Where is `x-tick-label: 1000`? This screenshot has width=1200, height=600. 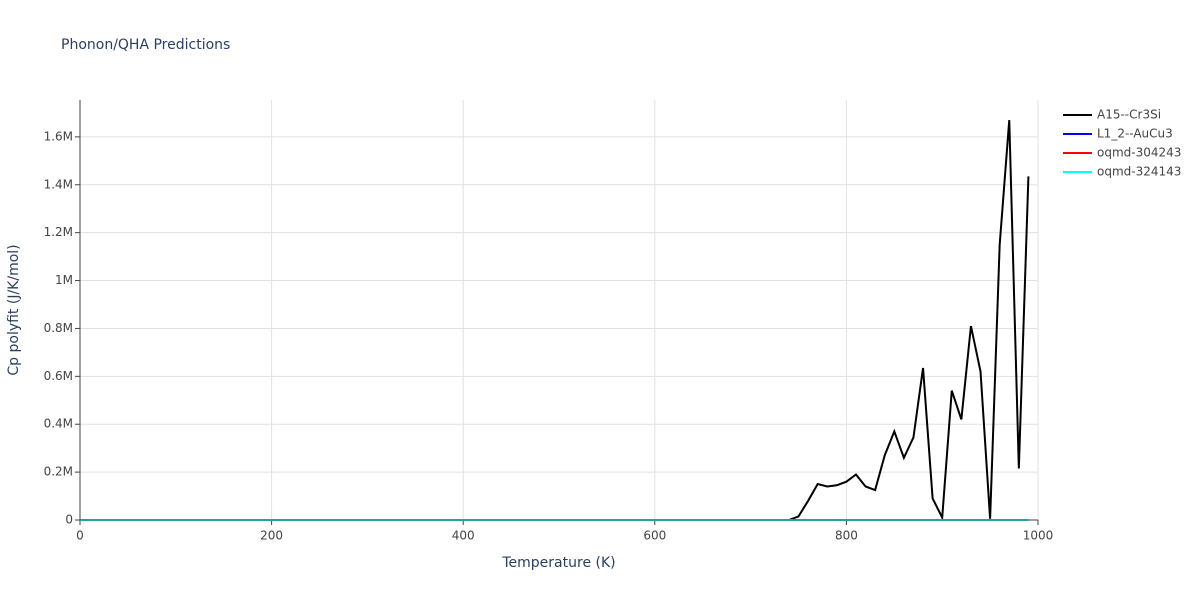
x-tick-label: 1000 is located at coordinates (1038, 536).